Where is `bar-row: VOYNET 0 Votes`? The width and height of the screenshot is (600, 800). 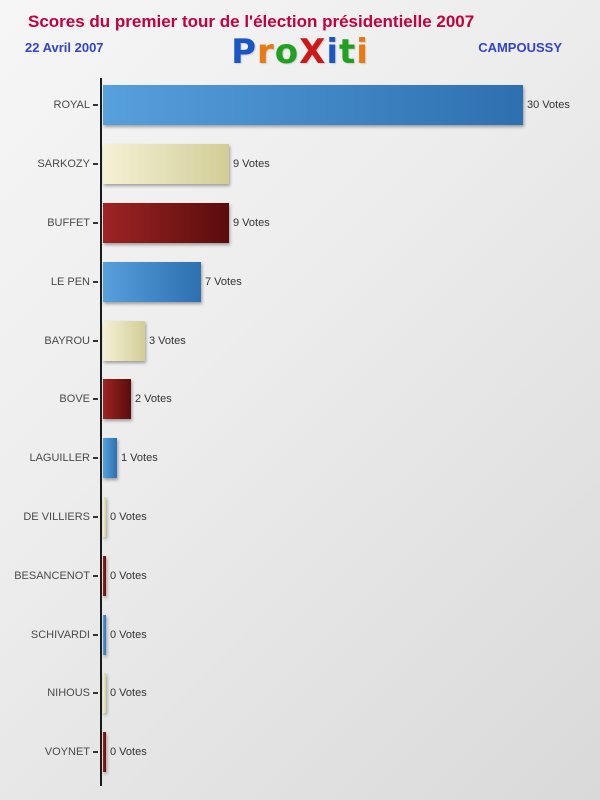
bar-row: VOYNET 0 Votes is located at coordinates (300, 752).